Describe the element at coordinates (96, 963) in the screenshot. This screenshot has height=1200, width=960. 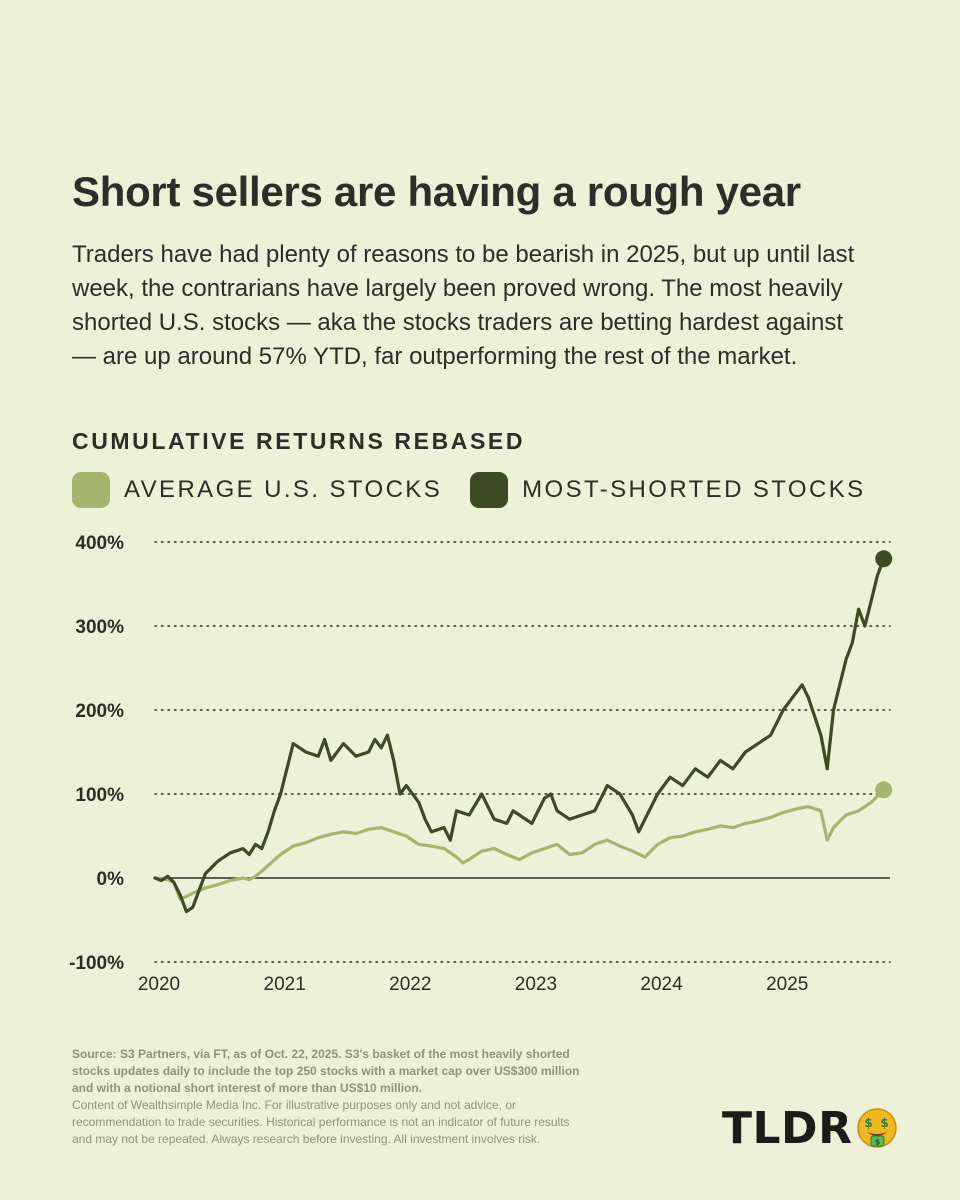
I see `y-tick-label-5: -100%` at that location.